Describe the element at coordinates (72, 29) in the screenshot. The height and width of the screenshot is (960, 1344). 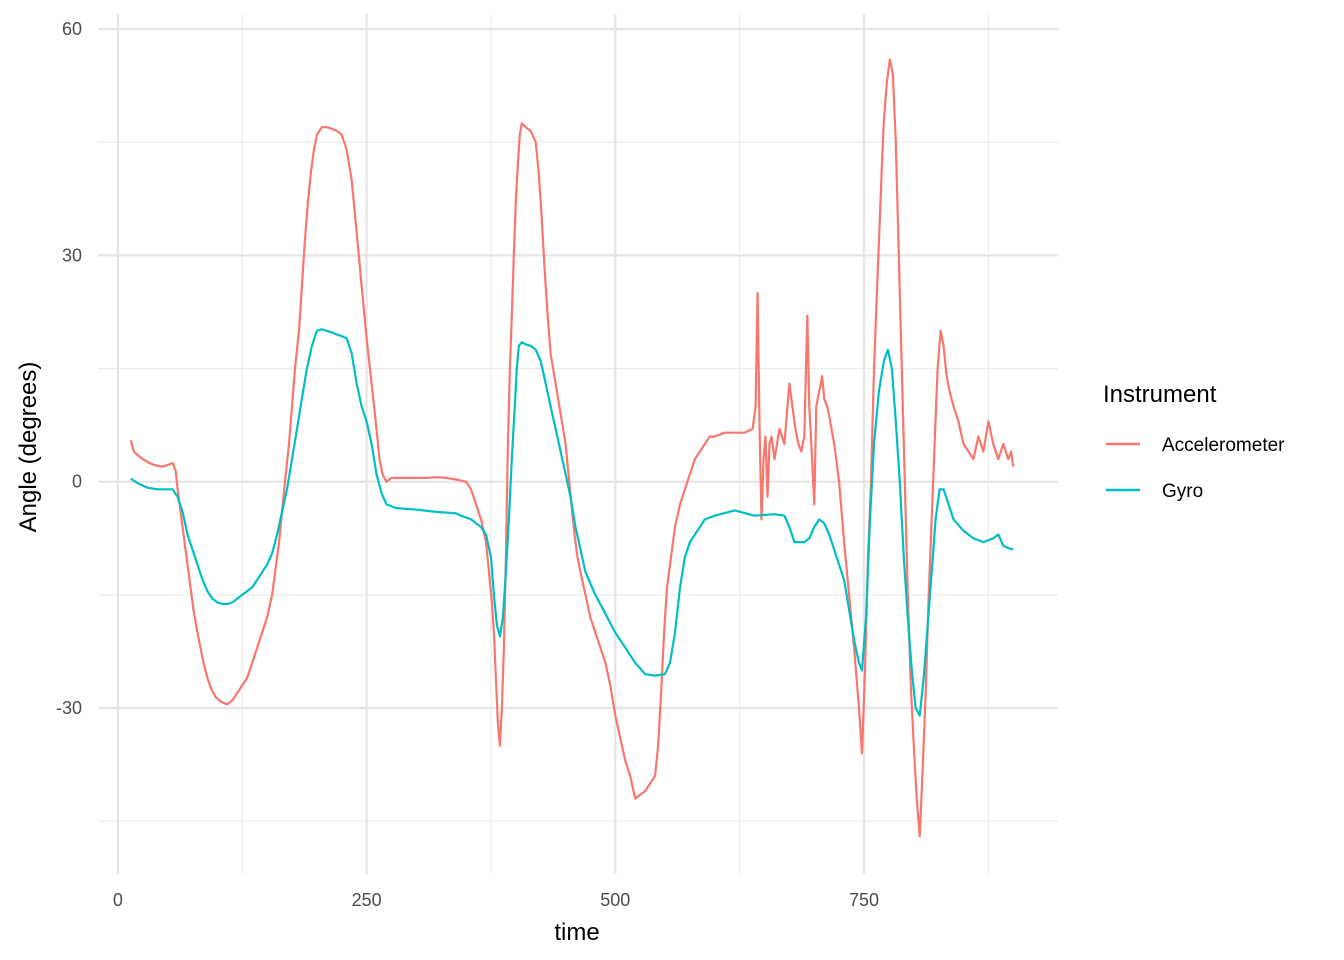
I see `y-tick-label: 60` at that location.